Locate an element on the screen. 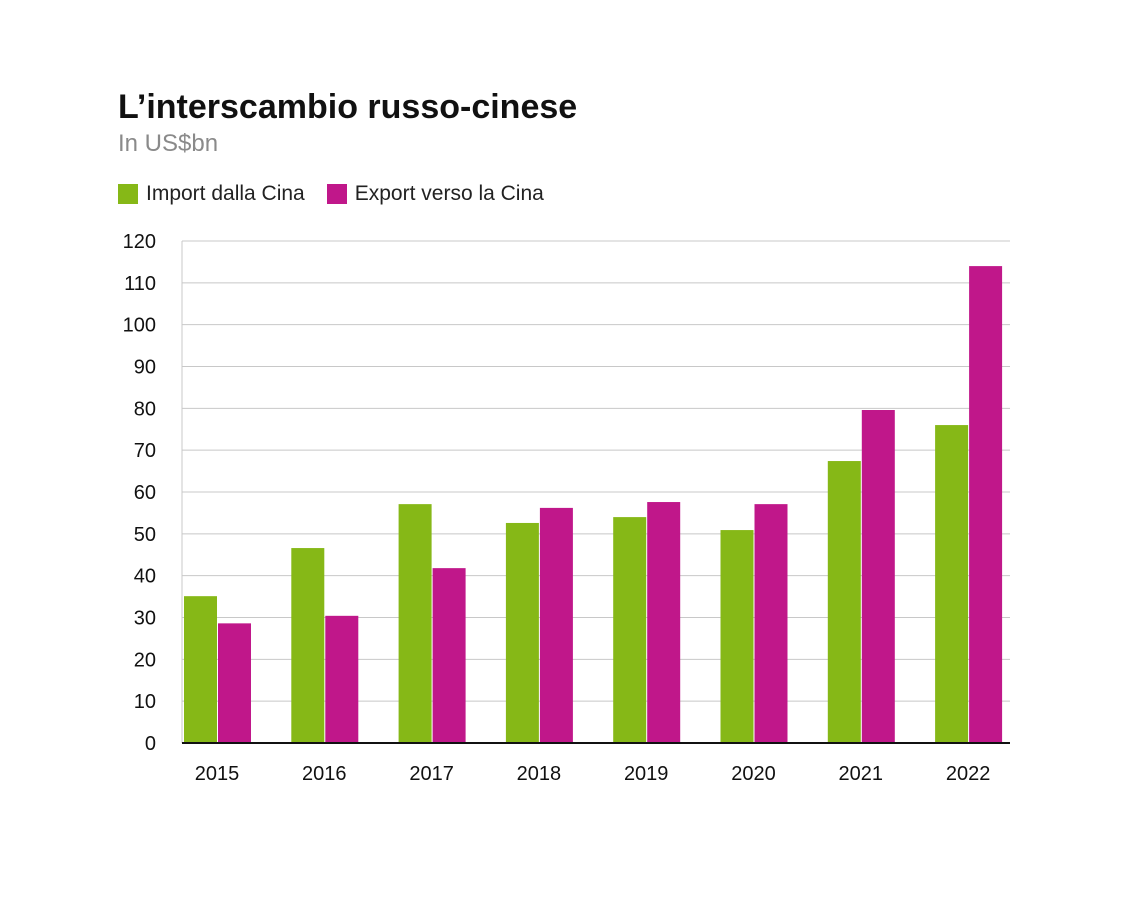 The width and height of the screenshot is (1125, 900). legend-item-import: Import dalla Cina is located at coordinates (211, 194).